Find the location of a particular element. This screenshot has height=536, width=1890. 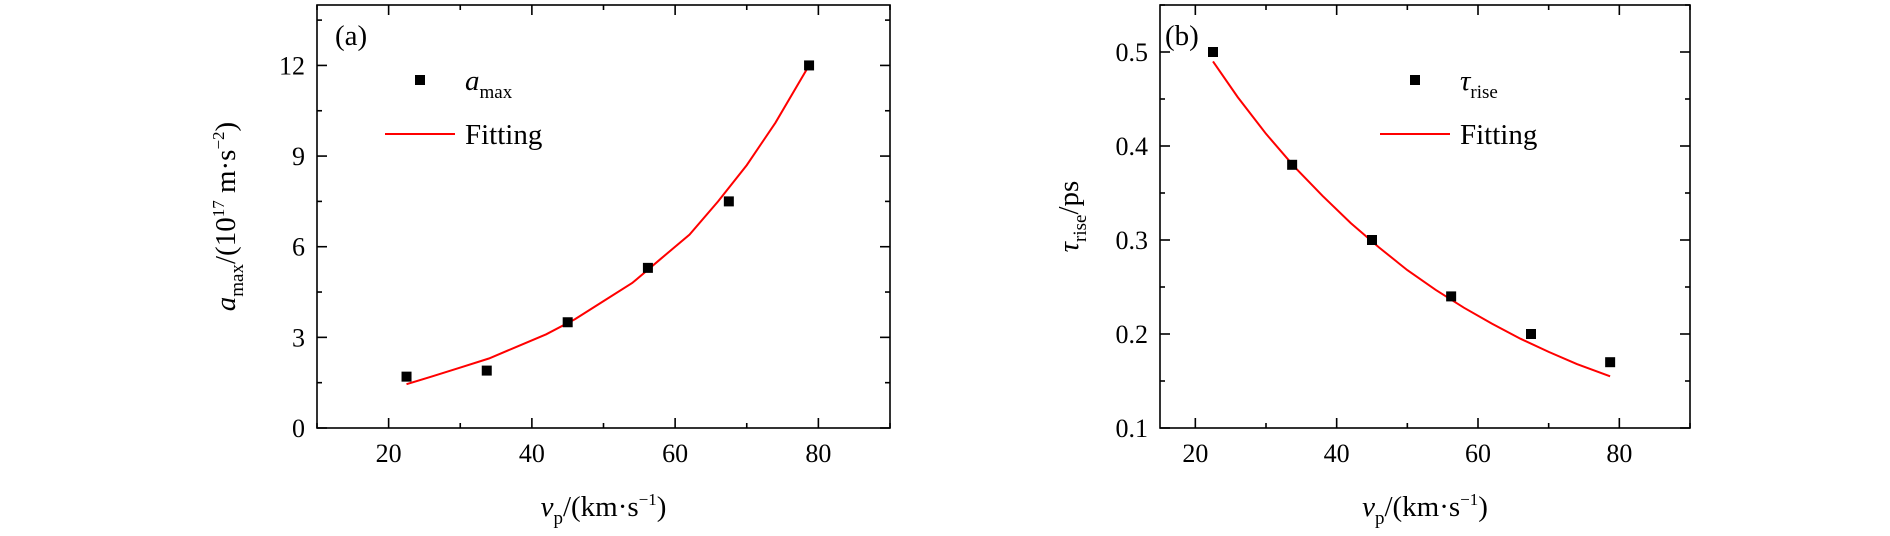

y-tick-label: 9 is located at coordinates (298, 156).